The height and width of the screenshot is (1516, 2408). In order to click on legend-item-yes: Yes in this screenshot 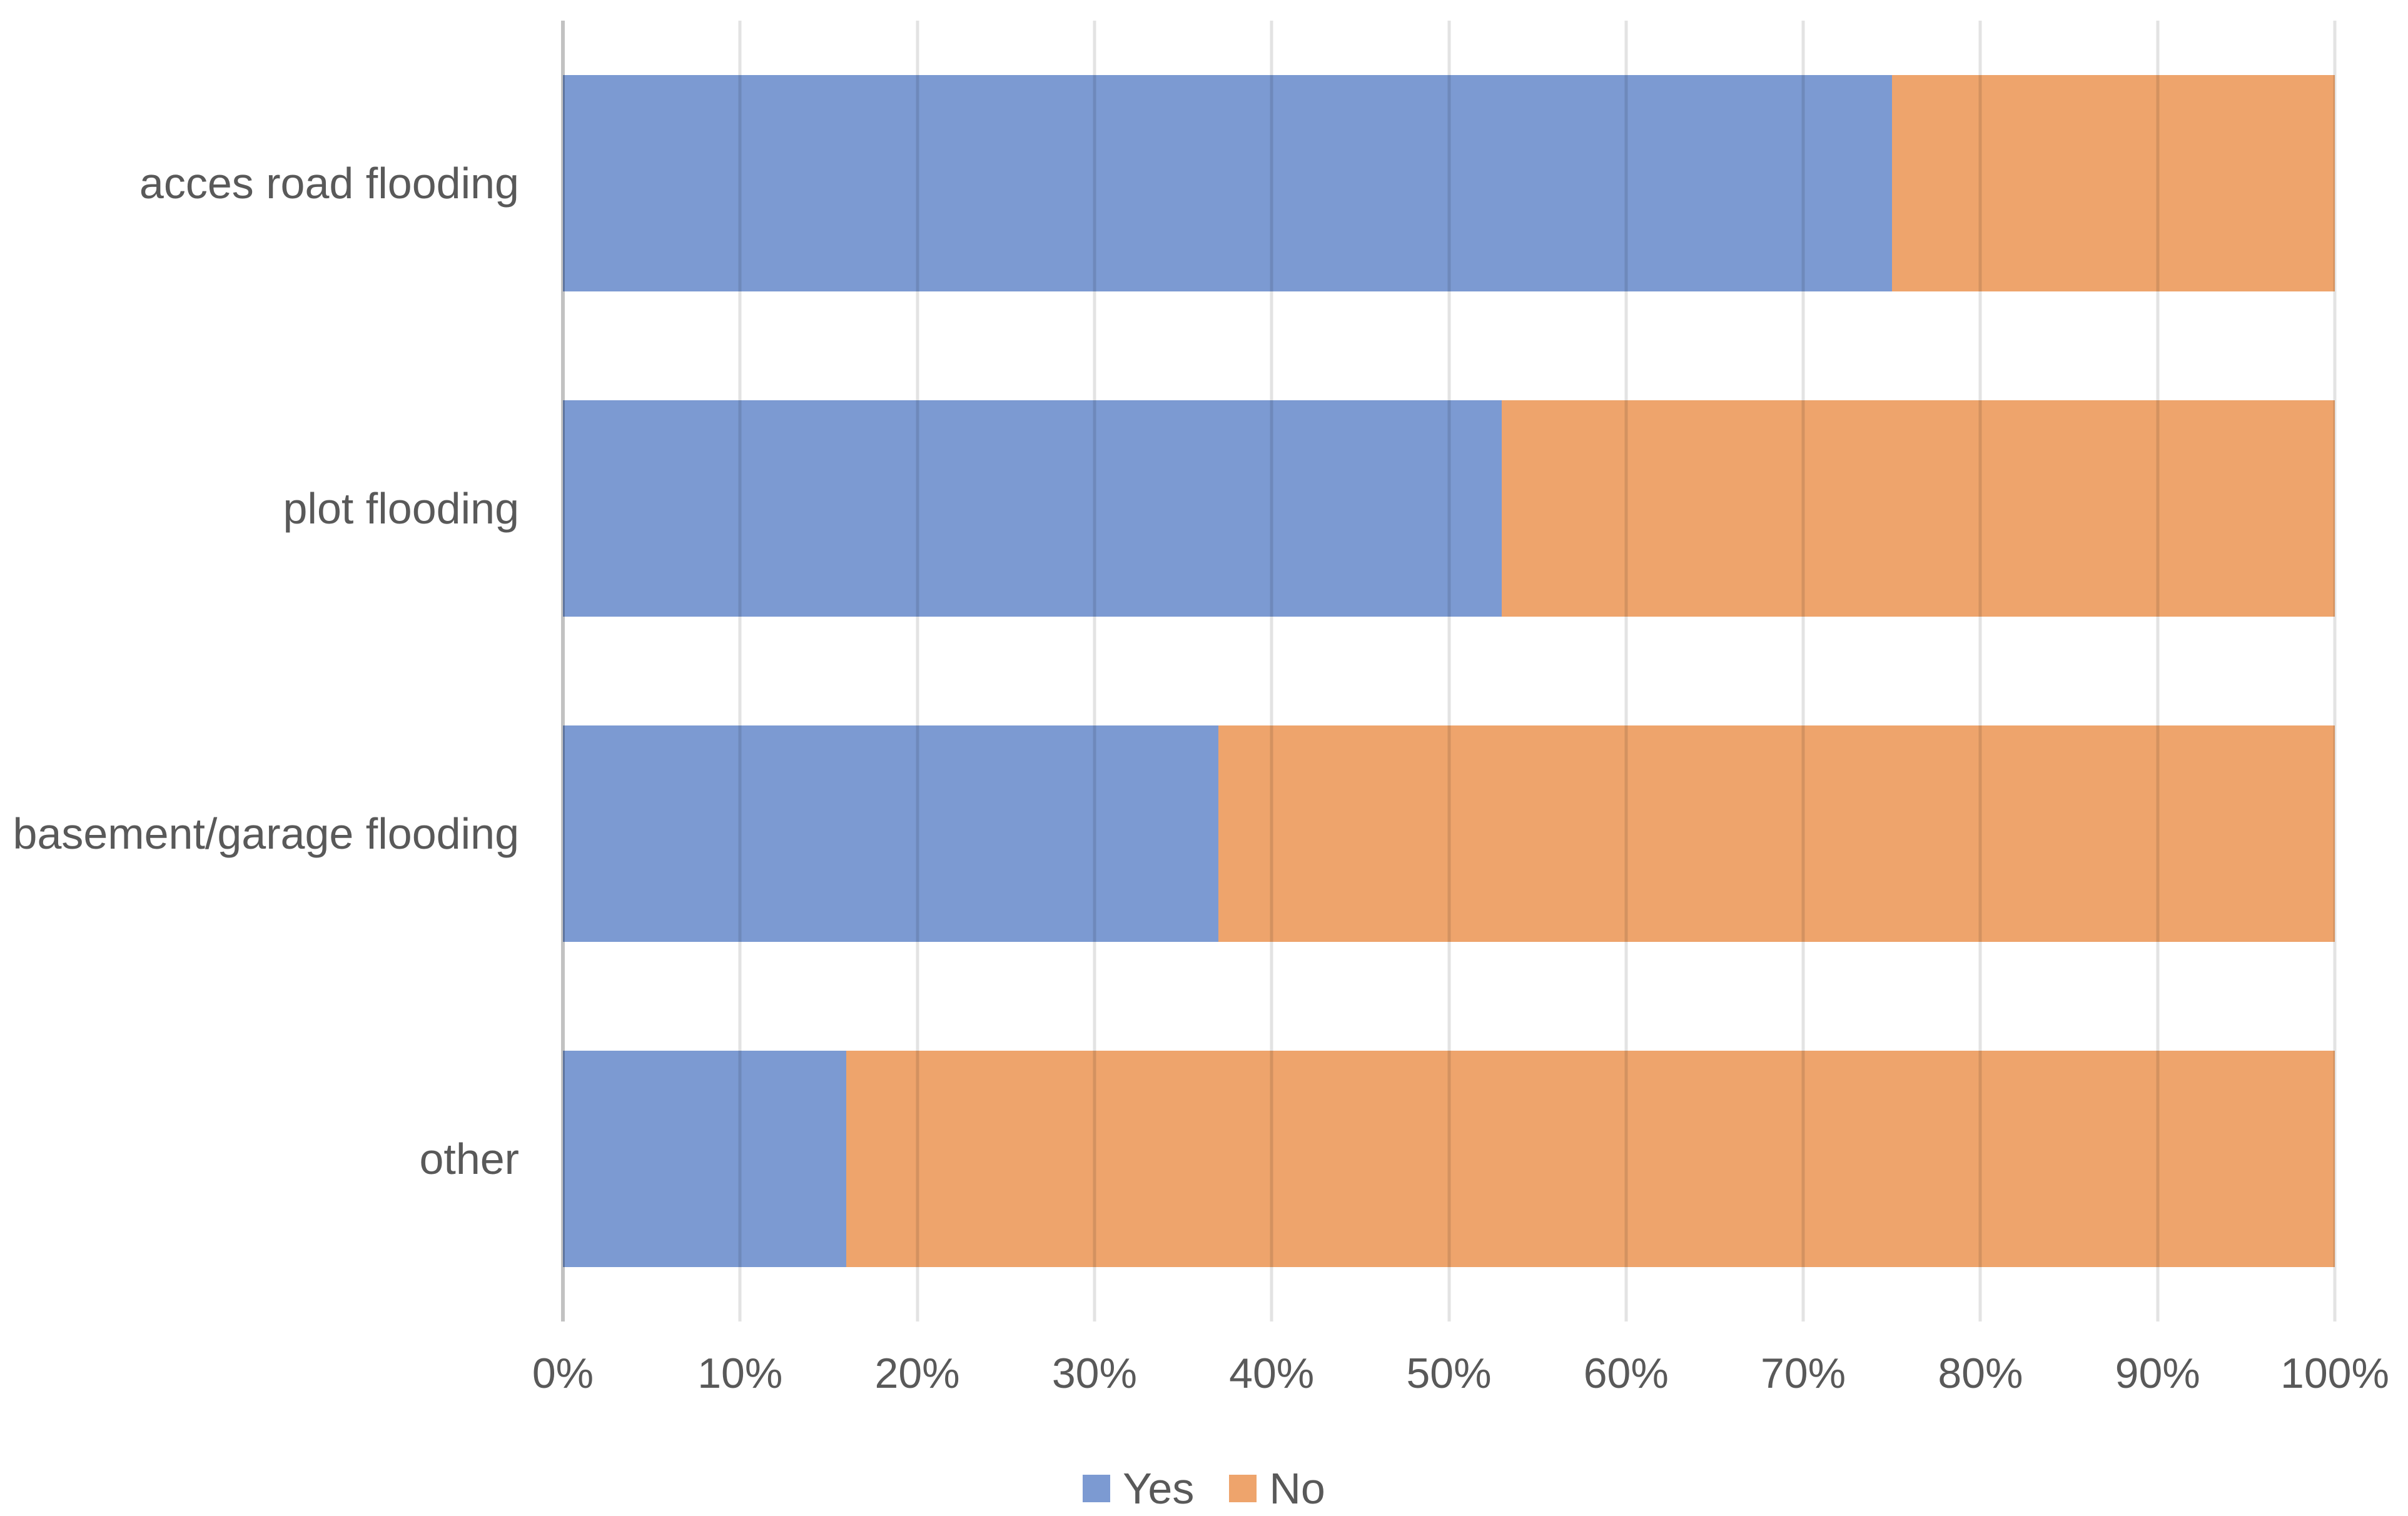, I will do `click(1138, 1488)`.